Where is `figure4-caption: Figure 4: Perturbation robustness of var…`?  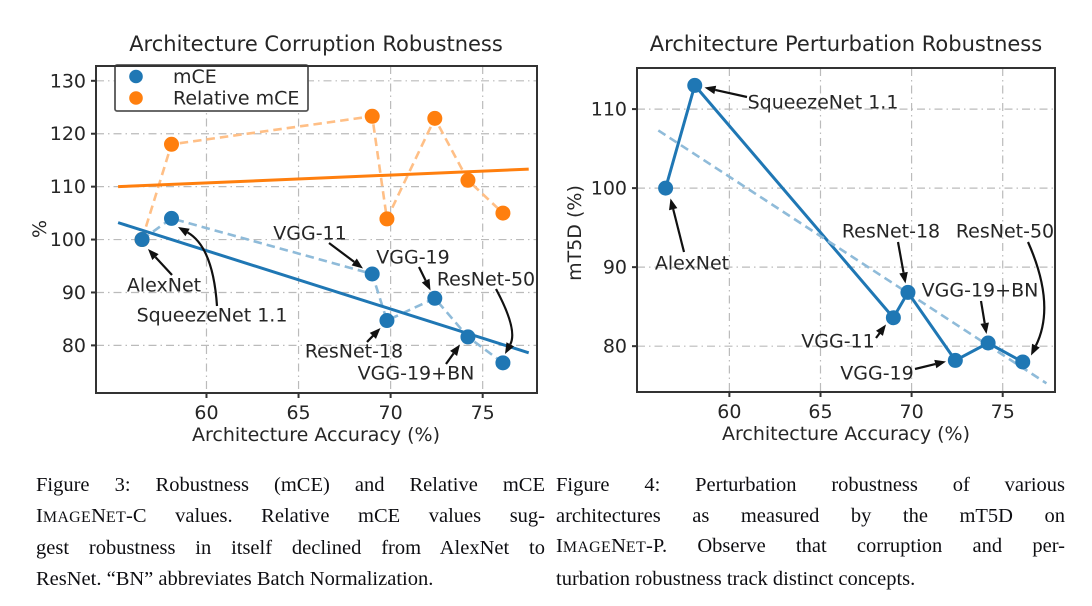
figure4-caption: Figure 4: Perturbation robustness of var… is located at coordinates (810, 532).